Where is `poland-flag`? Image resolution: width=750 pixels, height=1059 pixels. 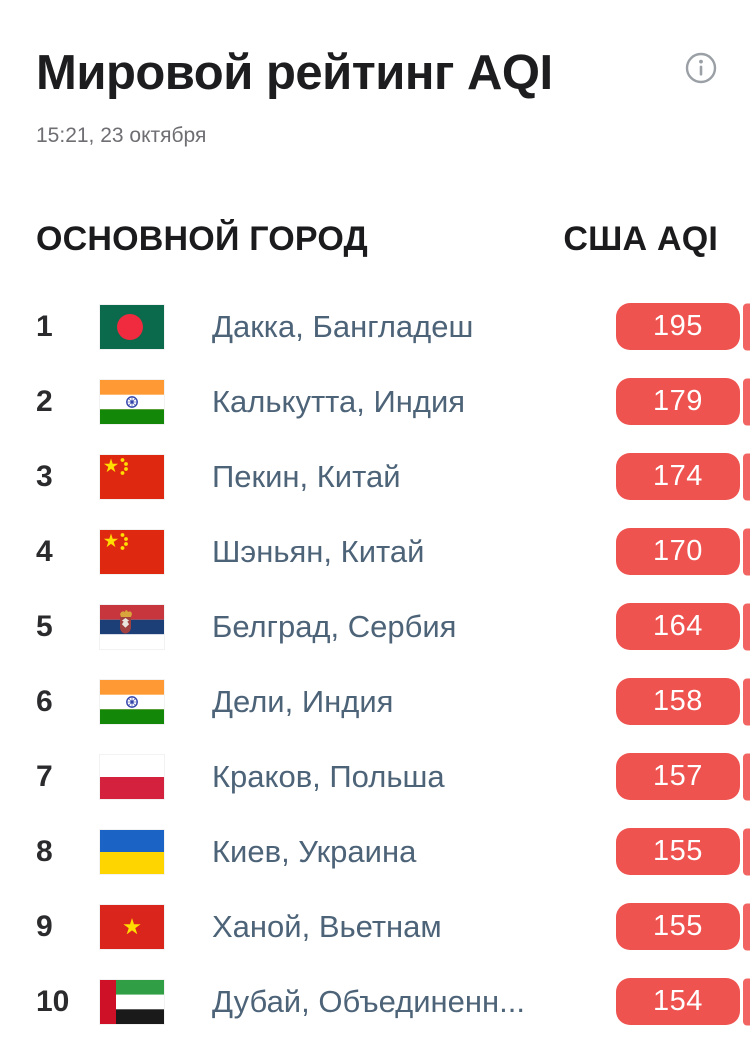
poland-flag is located at coordinates (132, 776).